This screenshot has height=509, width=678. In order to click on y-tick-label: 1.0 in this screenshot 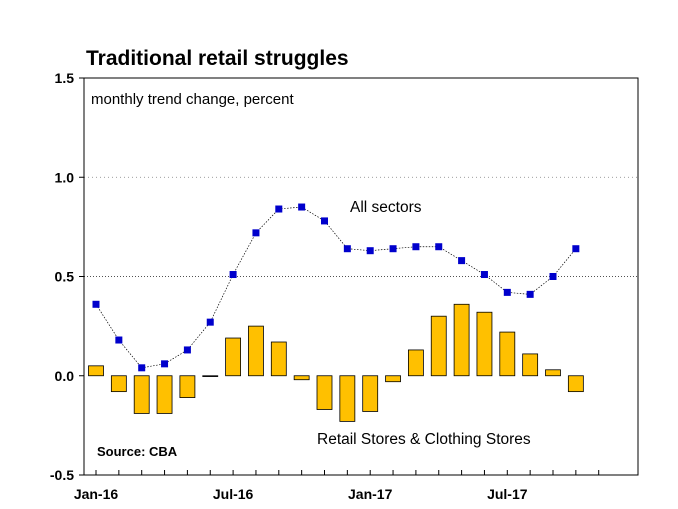, I will do `click(65, 177)`.